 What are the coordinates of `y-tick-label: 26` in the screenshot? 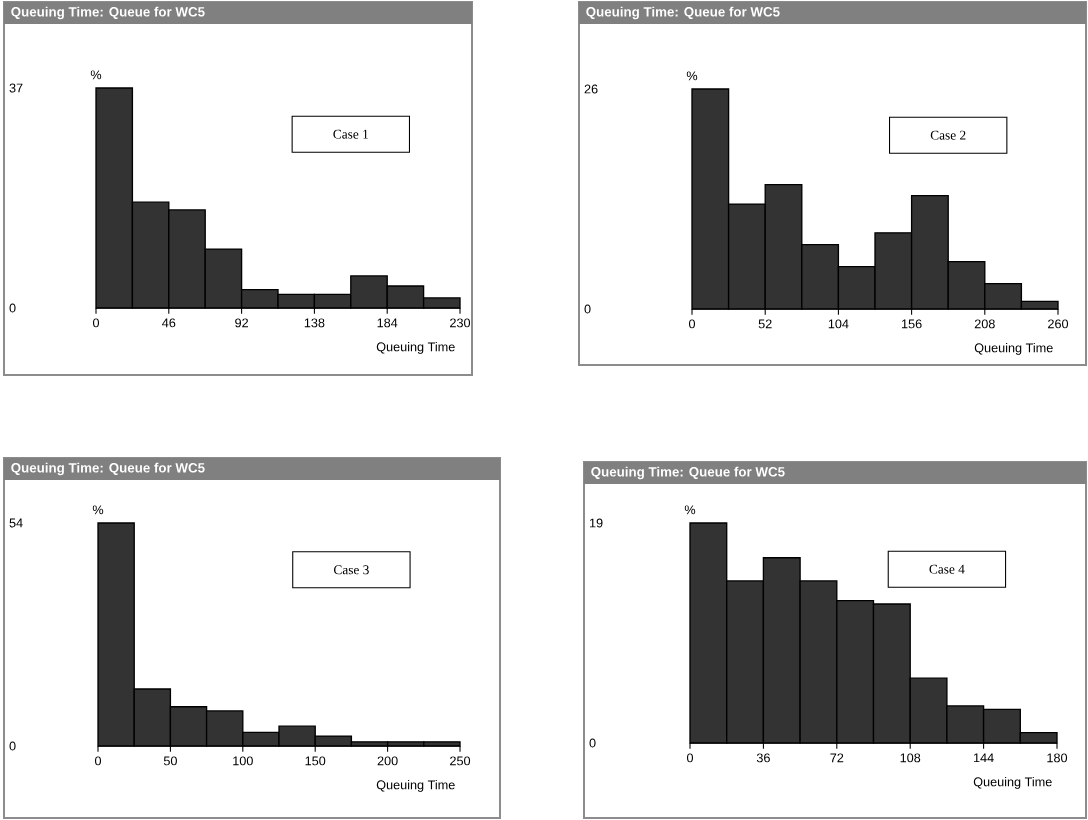 It's located at (591, 89).